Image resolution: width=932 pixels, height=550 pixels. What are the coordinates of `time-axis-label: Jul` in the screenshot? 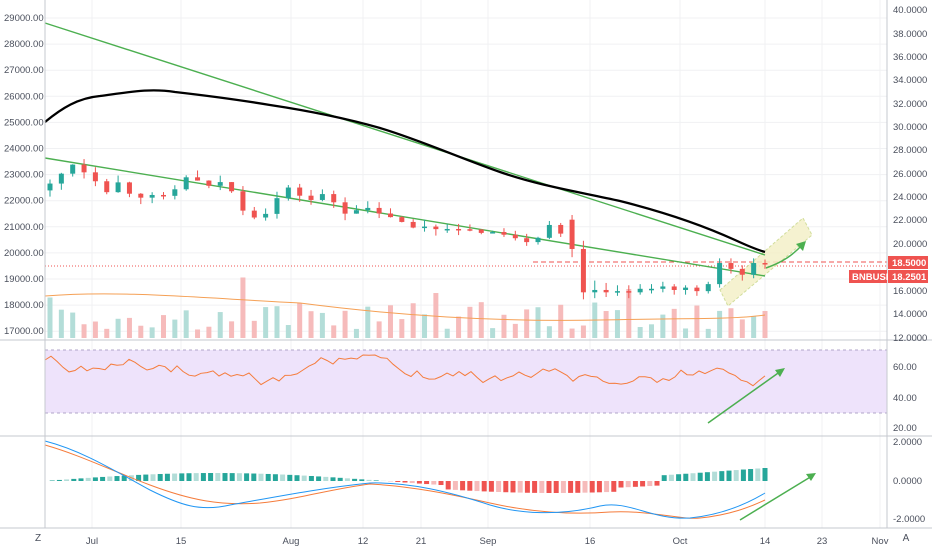 It's located at (92, 541).